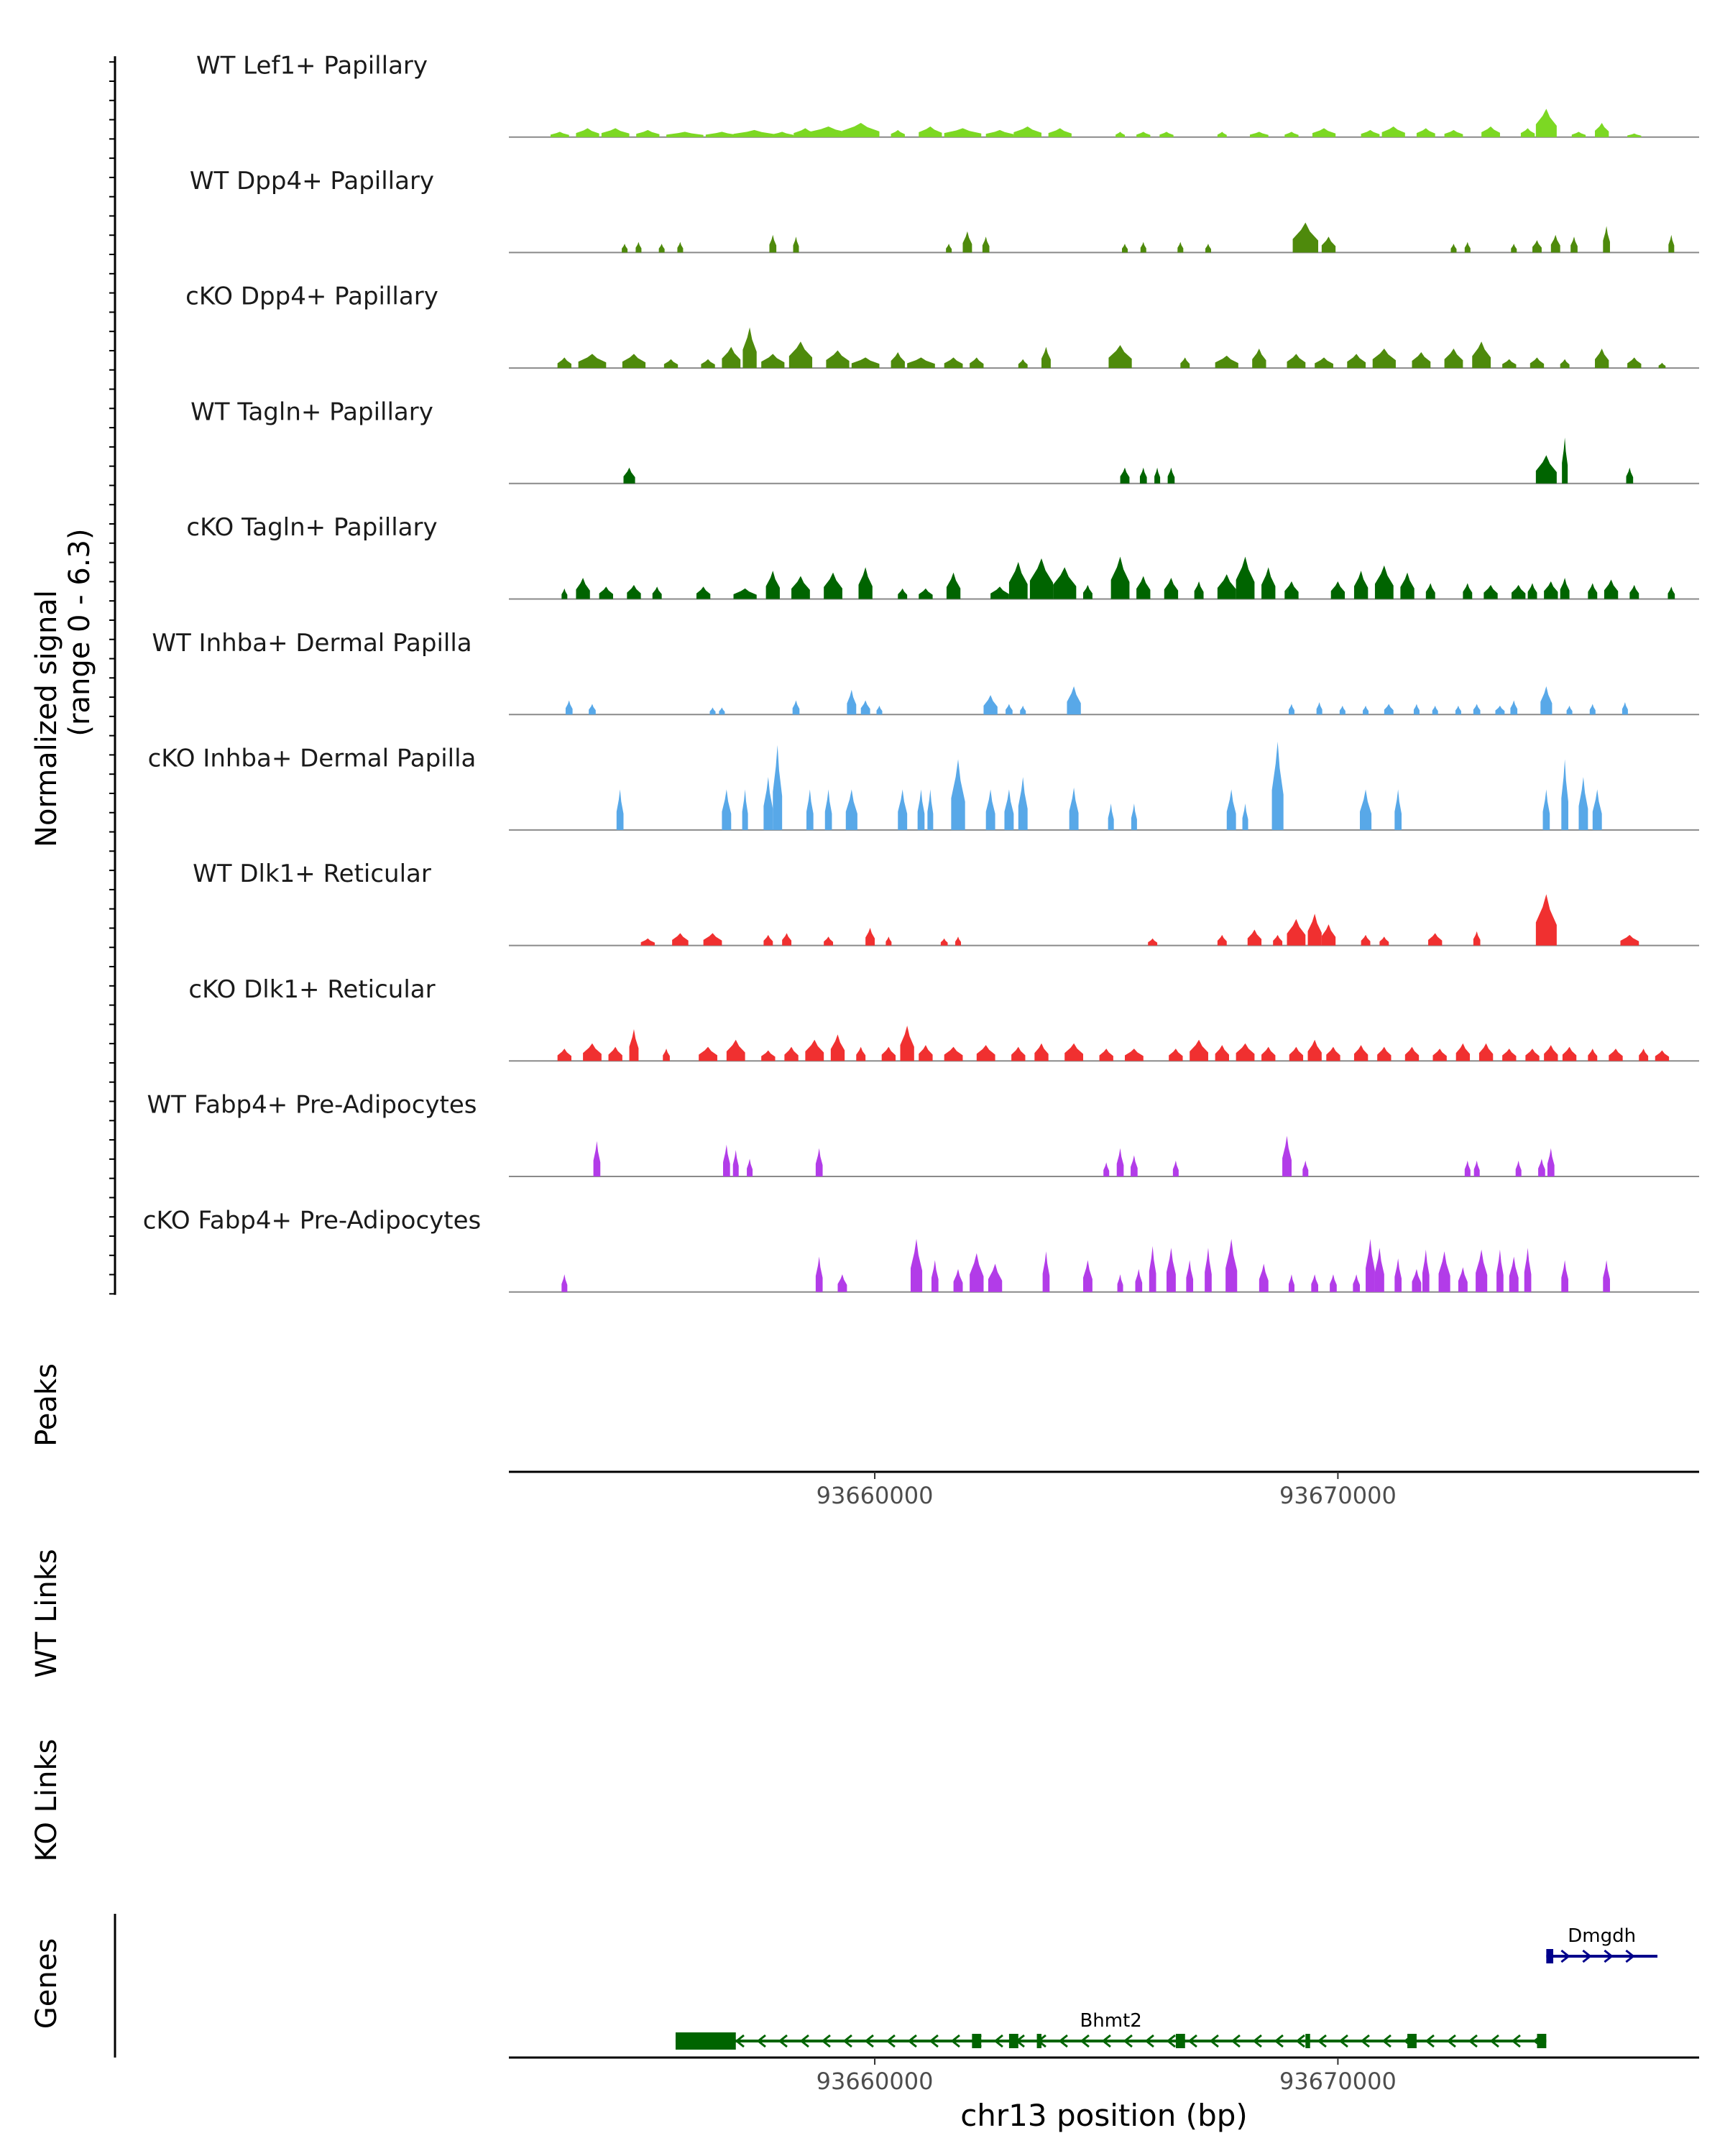 Image resolution: width=1725 pixels, height=2156 pixels. Describe the element at coordinates (1338, 2082) in the screenshot. I see `x-tick-label: 93670000` at that location.